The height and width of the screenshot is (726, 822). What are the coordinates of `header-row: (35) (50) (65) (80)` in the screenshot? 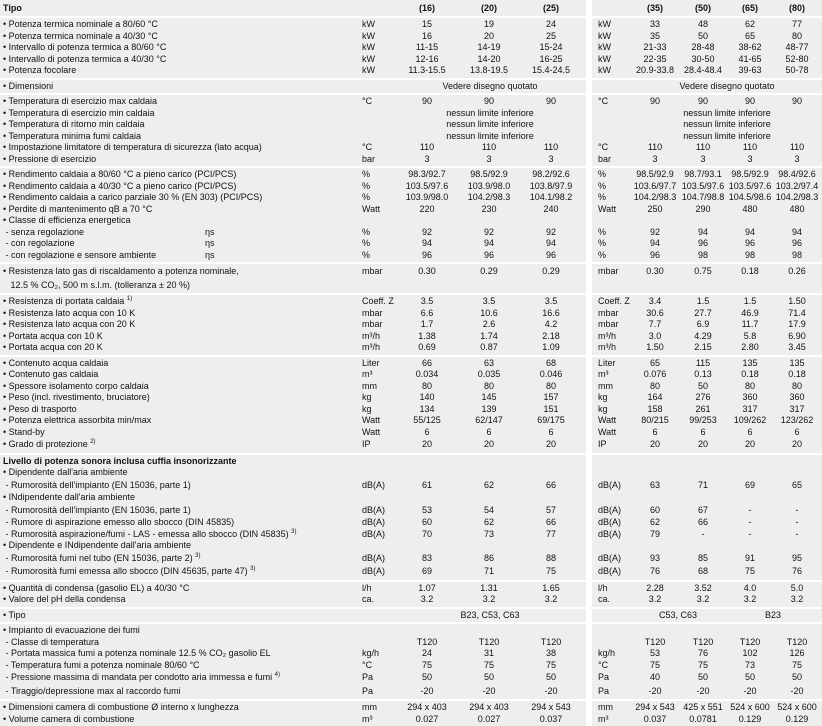 It's located at (707, 8).